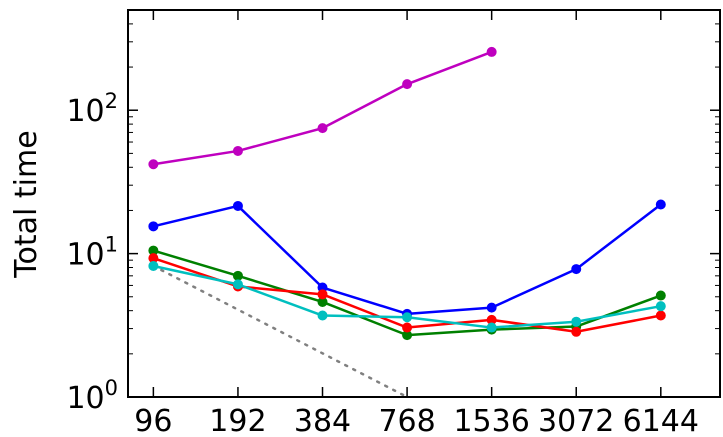 This screenshot has height=437, width=723. Describe the element at coordinates (661, 420) in the screenshot. I see `x-tick-label: 6144` at that location.